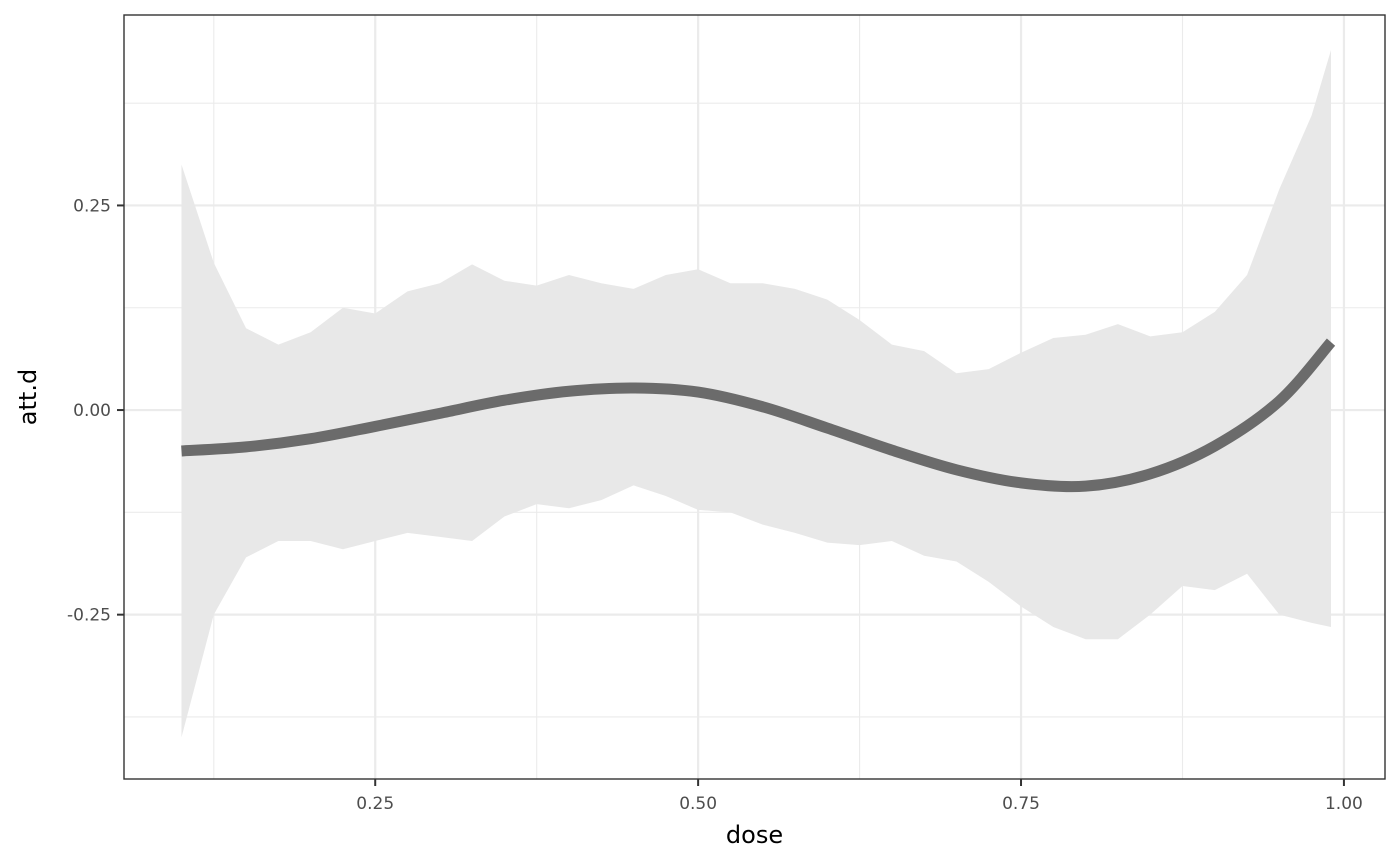 The height and width of the screenshot is (866, 1400). What do you see at coordinates (375, 804) in the screenshot?
I see `x-tick-label: 0.25` at bounding box center [375, 804].